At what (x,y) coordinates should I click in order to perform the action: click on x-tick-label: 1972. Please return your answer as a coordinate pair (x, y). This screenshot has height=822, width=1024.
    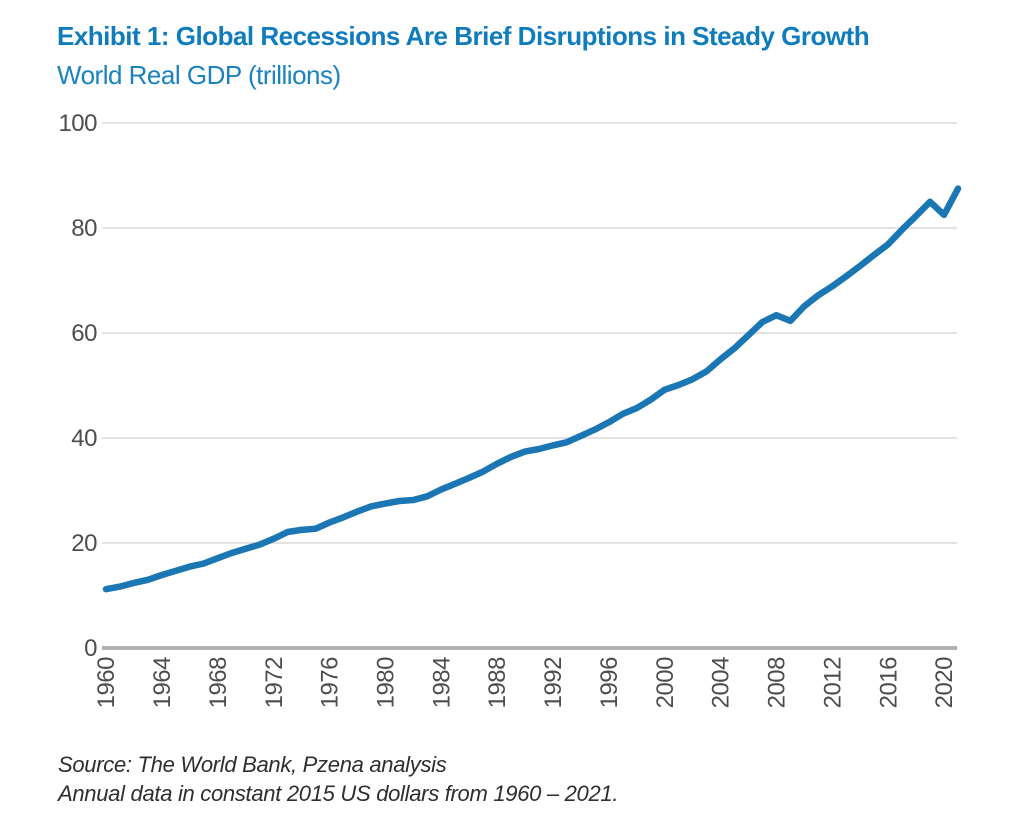
    Looking at the image, I should click on (274, 683).